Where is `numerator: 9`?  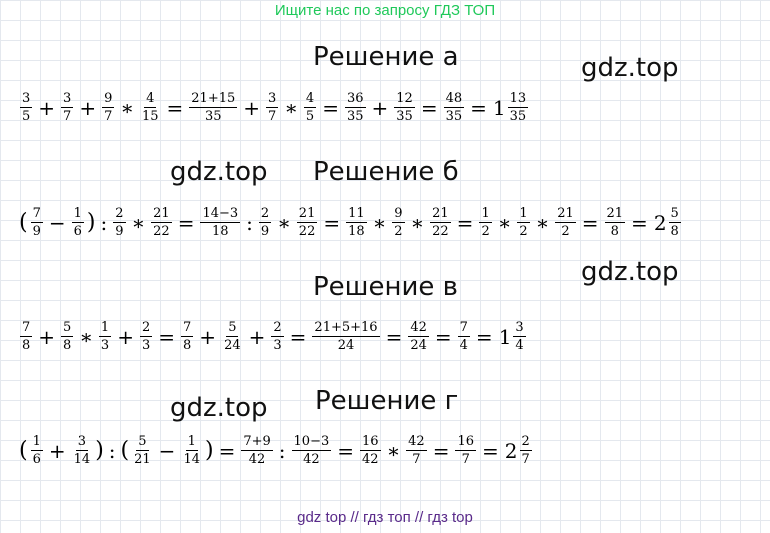
numerator: 9 is located at coordinates (398, 214).